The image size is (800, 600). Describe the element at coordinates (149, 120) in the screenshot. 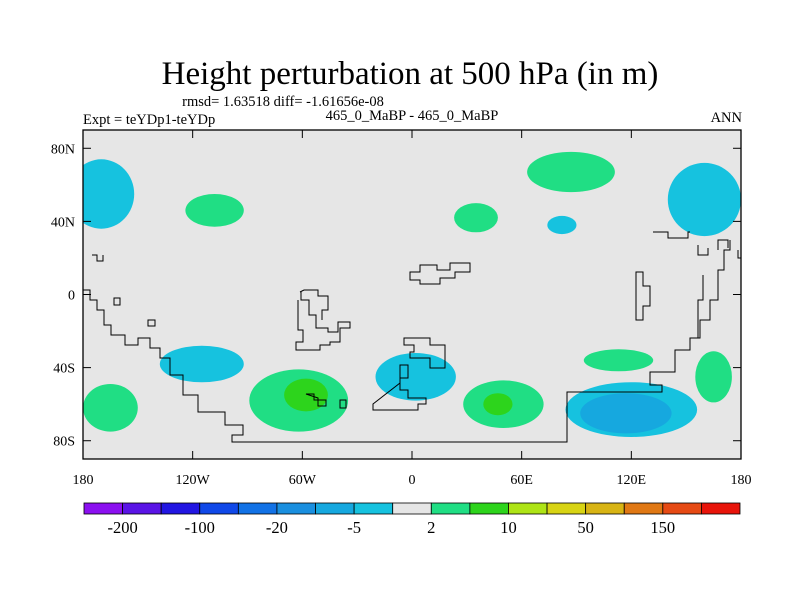

I see `left-label: Expt = teYDp1-teYDp` at that location.